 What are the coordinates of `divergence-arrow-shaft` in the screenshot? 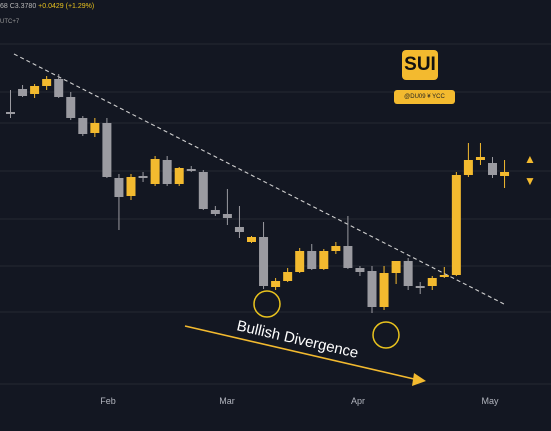 It's located at (299, 352).